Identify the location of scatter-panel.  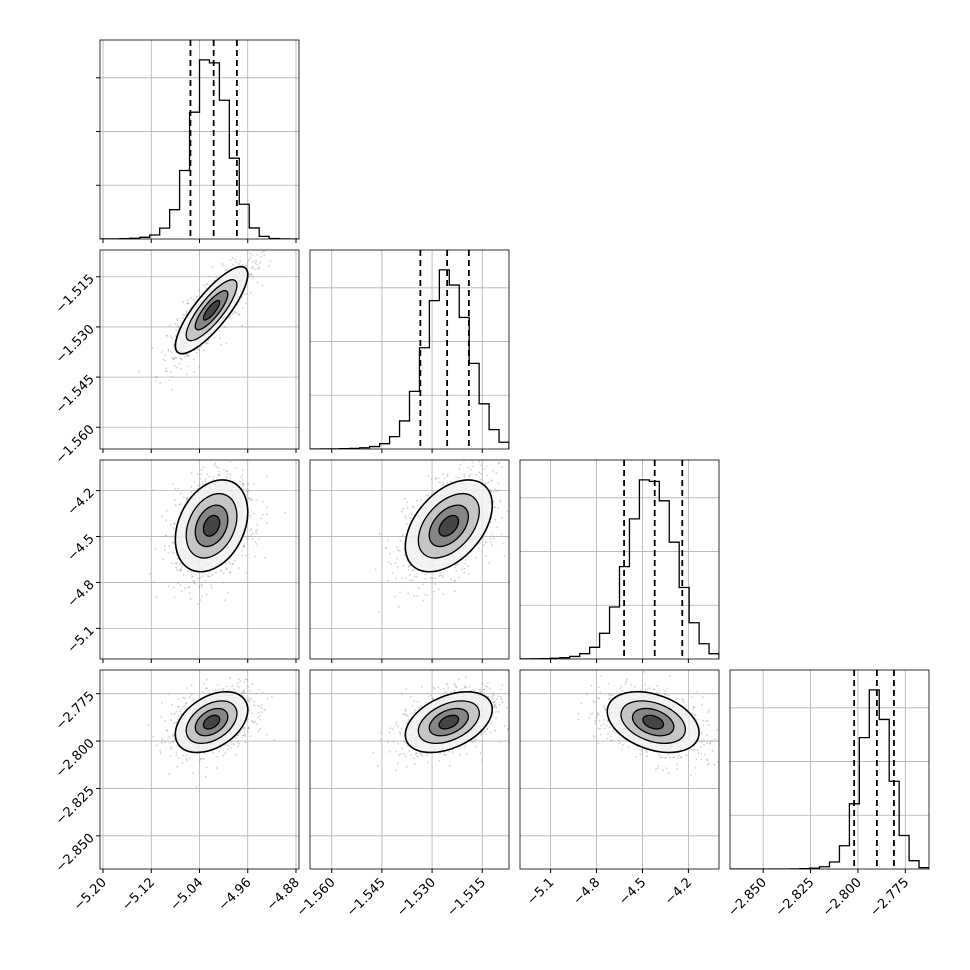
(619, 769).